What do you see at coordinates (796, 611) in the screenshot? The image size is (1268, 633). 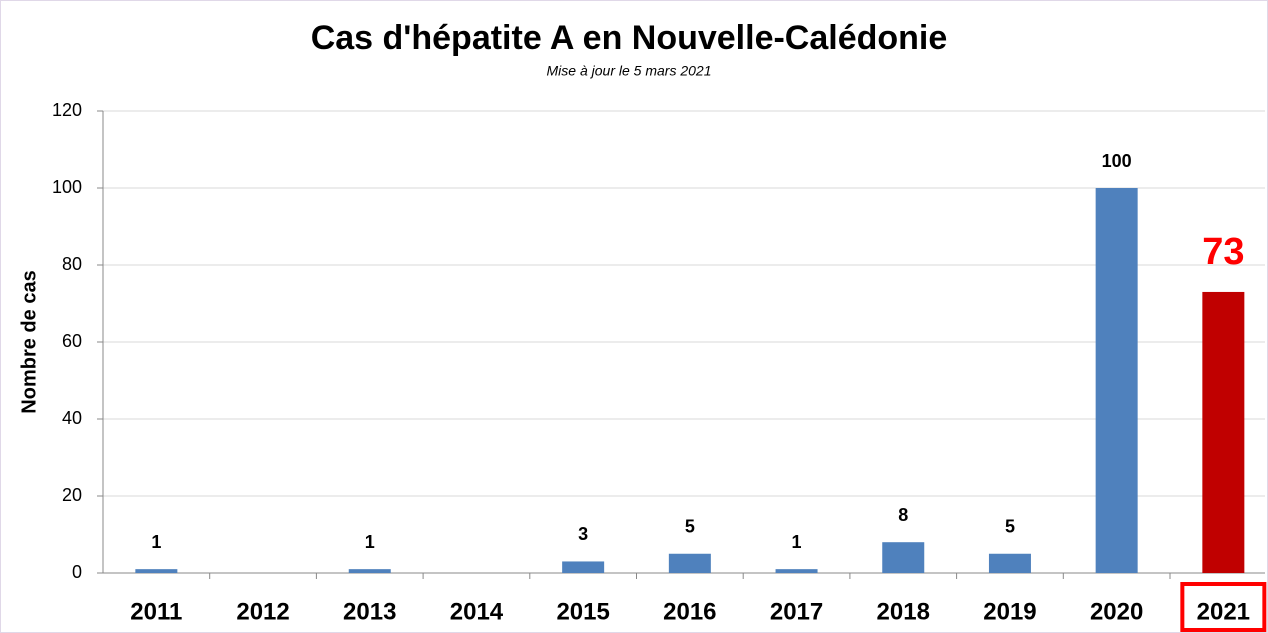 I see `x-tick-label: 2017` at bounding box center [796, 611].